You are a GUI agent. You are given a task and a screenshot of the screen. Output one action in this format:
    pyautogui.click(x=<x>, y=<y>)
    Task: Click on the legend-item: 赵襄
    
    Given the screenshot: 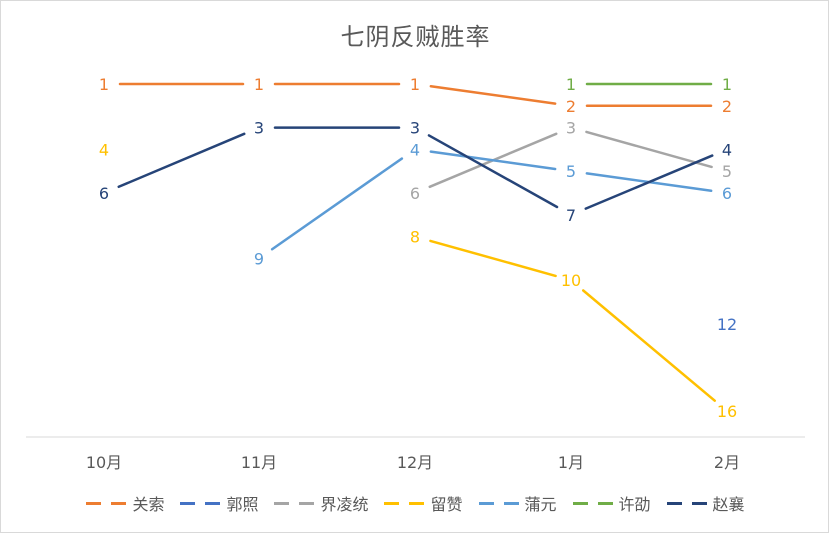 What is the action you would take?
    pyautogui.click(x=705, y=503)
    